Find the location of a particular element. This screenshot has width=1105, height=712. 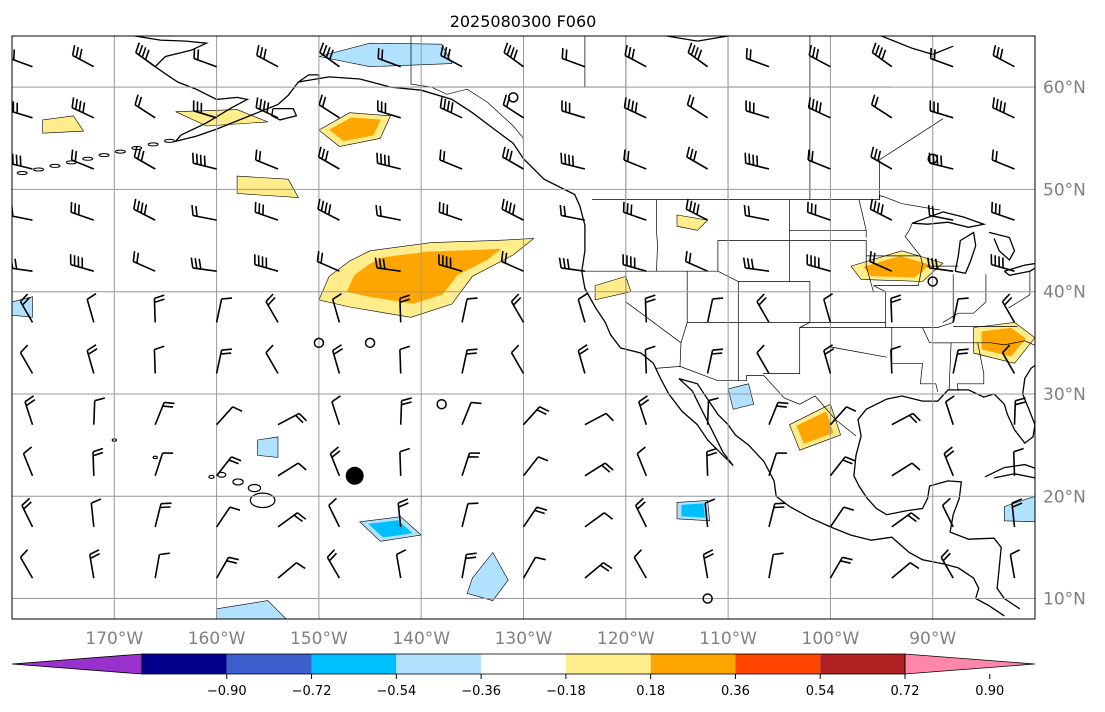

storm-marker is located at coordinates (354, 475).